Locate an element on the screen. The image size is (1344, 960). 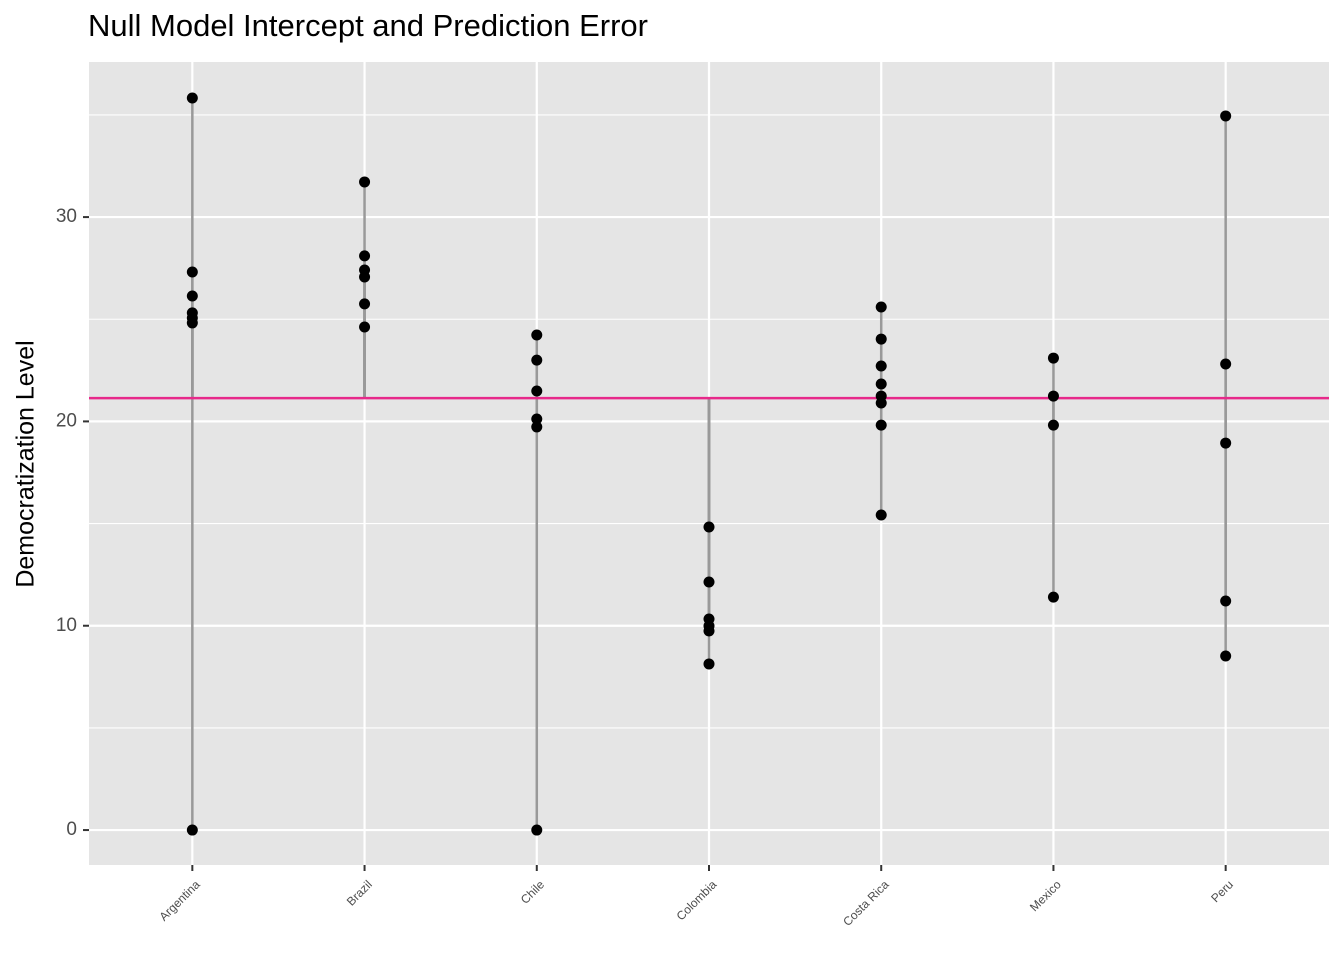
y-tick-label: 10 is located at coordinates (66, 625).